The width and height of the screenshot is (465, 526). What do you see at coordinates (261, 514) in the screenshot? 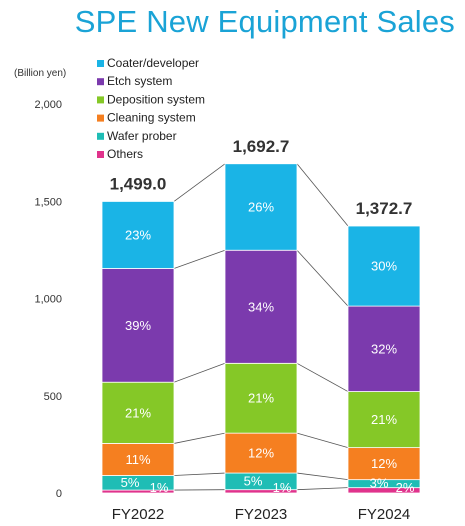
I see `x-category-label: FY2023` at bounding box center [261, 514].